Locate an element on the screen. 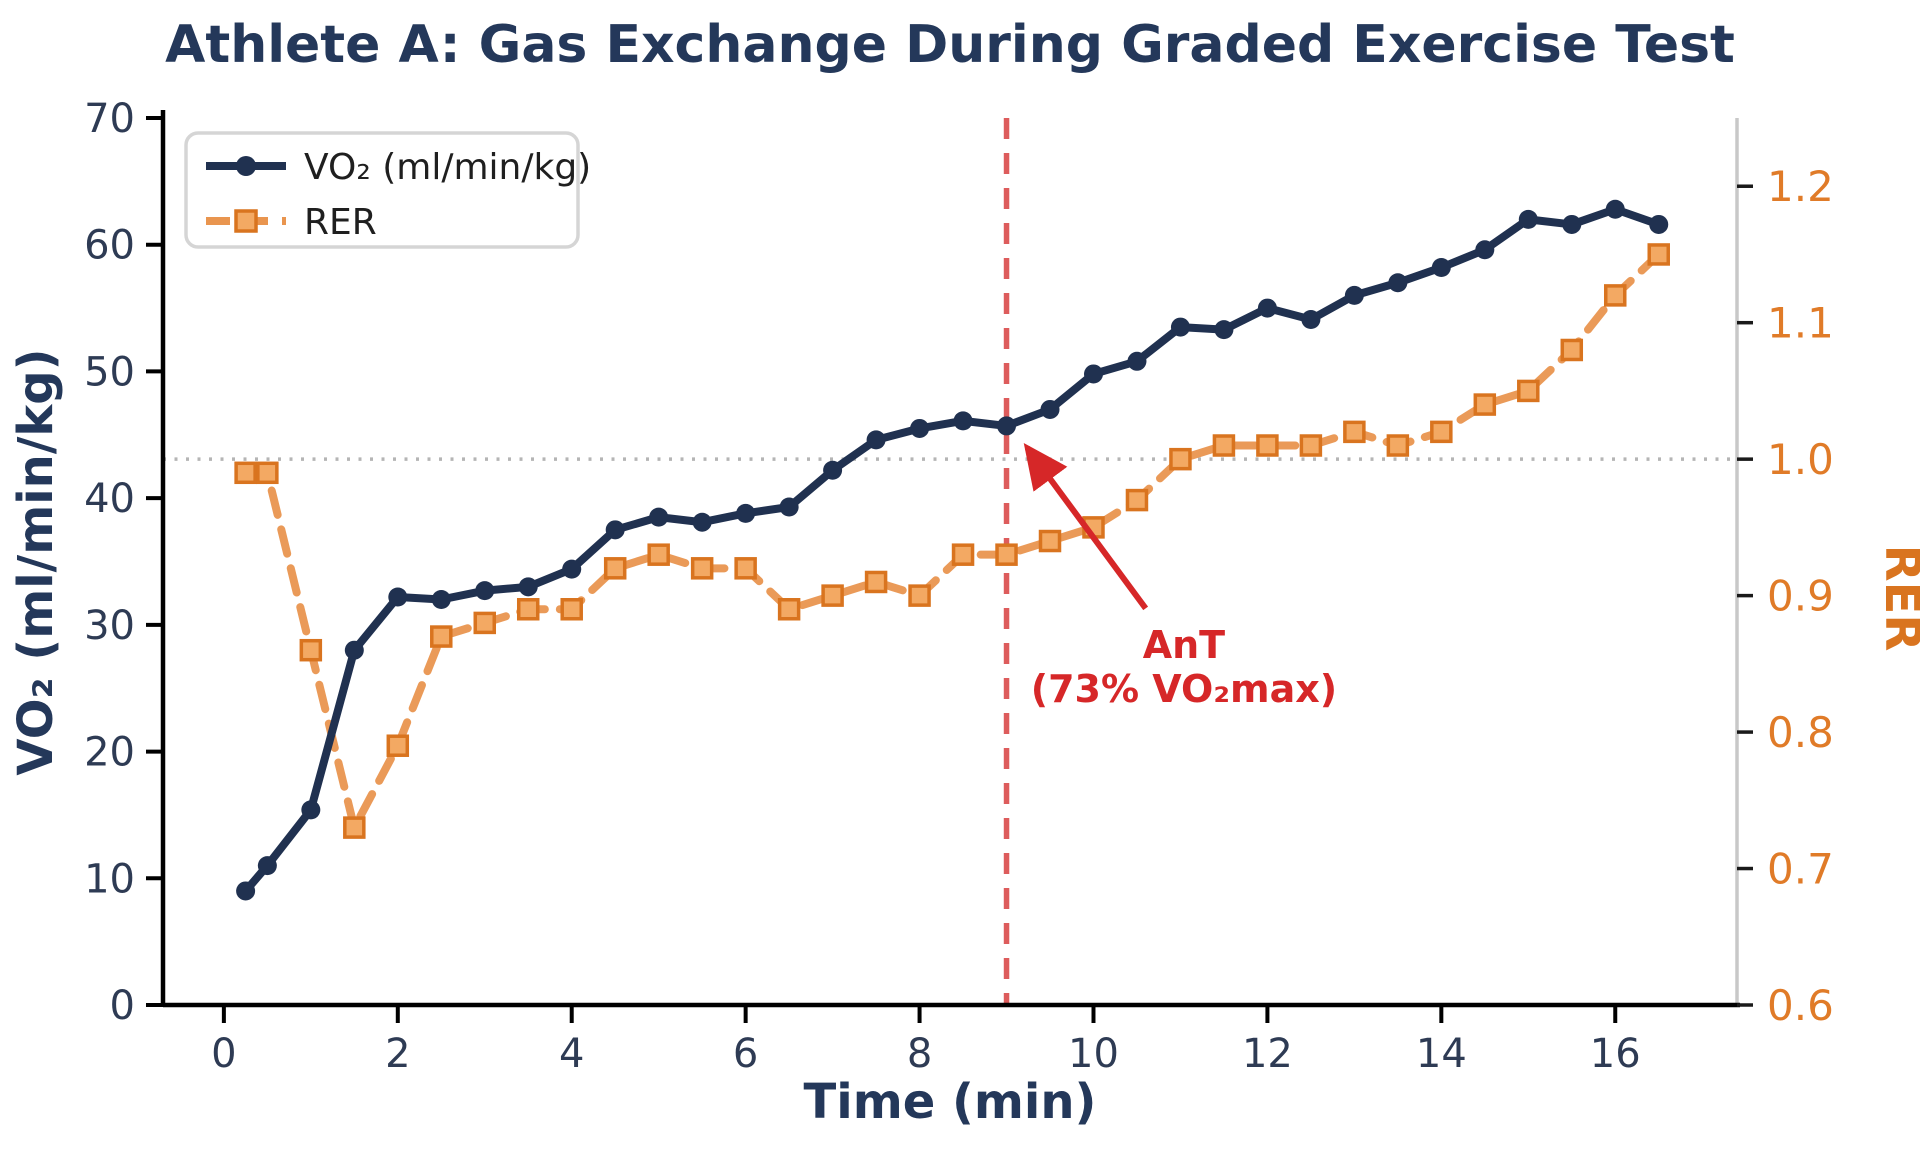  y-left-tick-label: 30 is located at coordinates (109, 626).